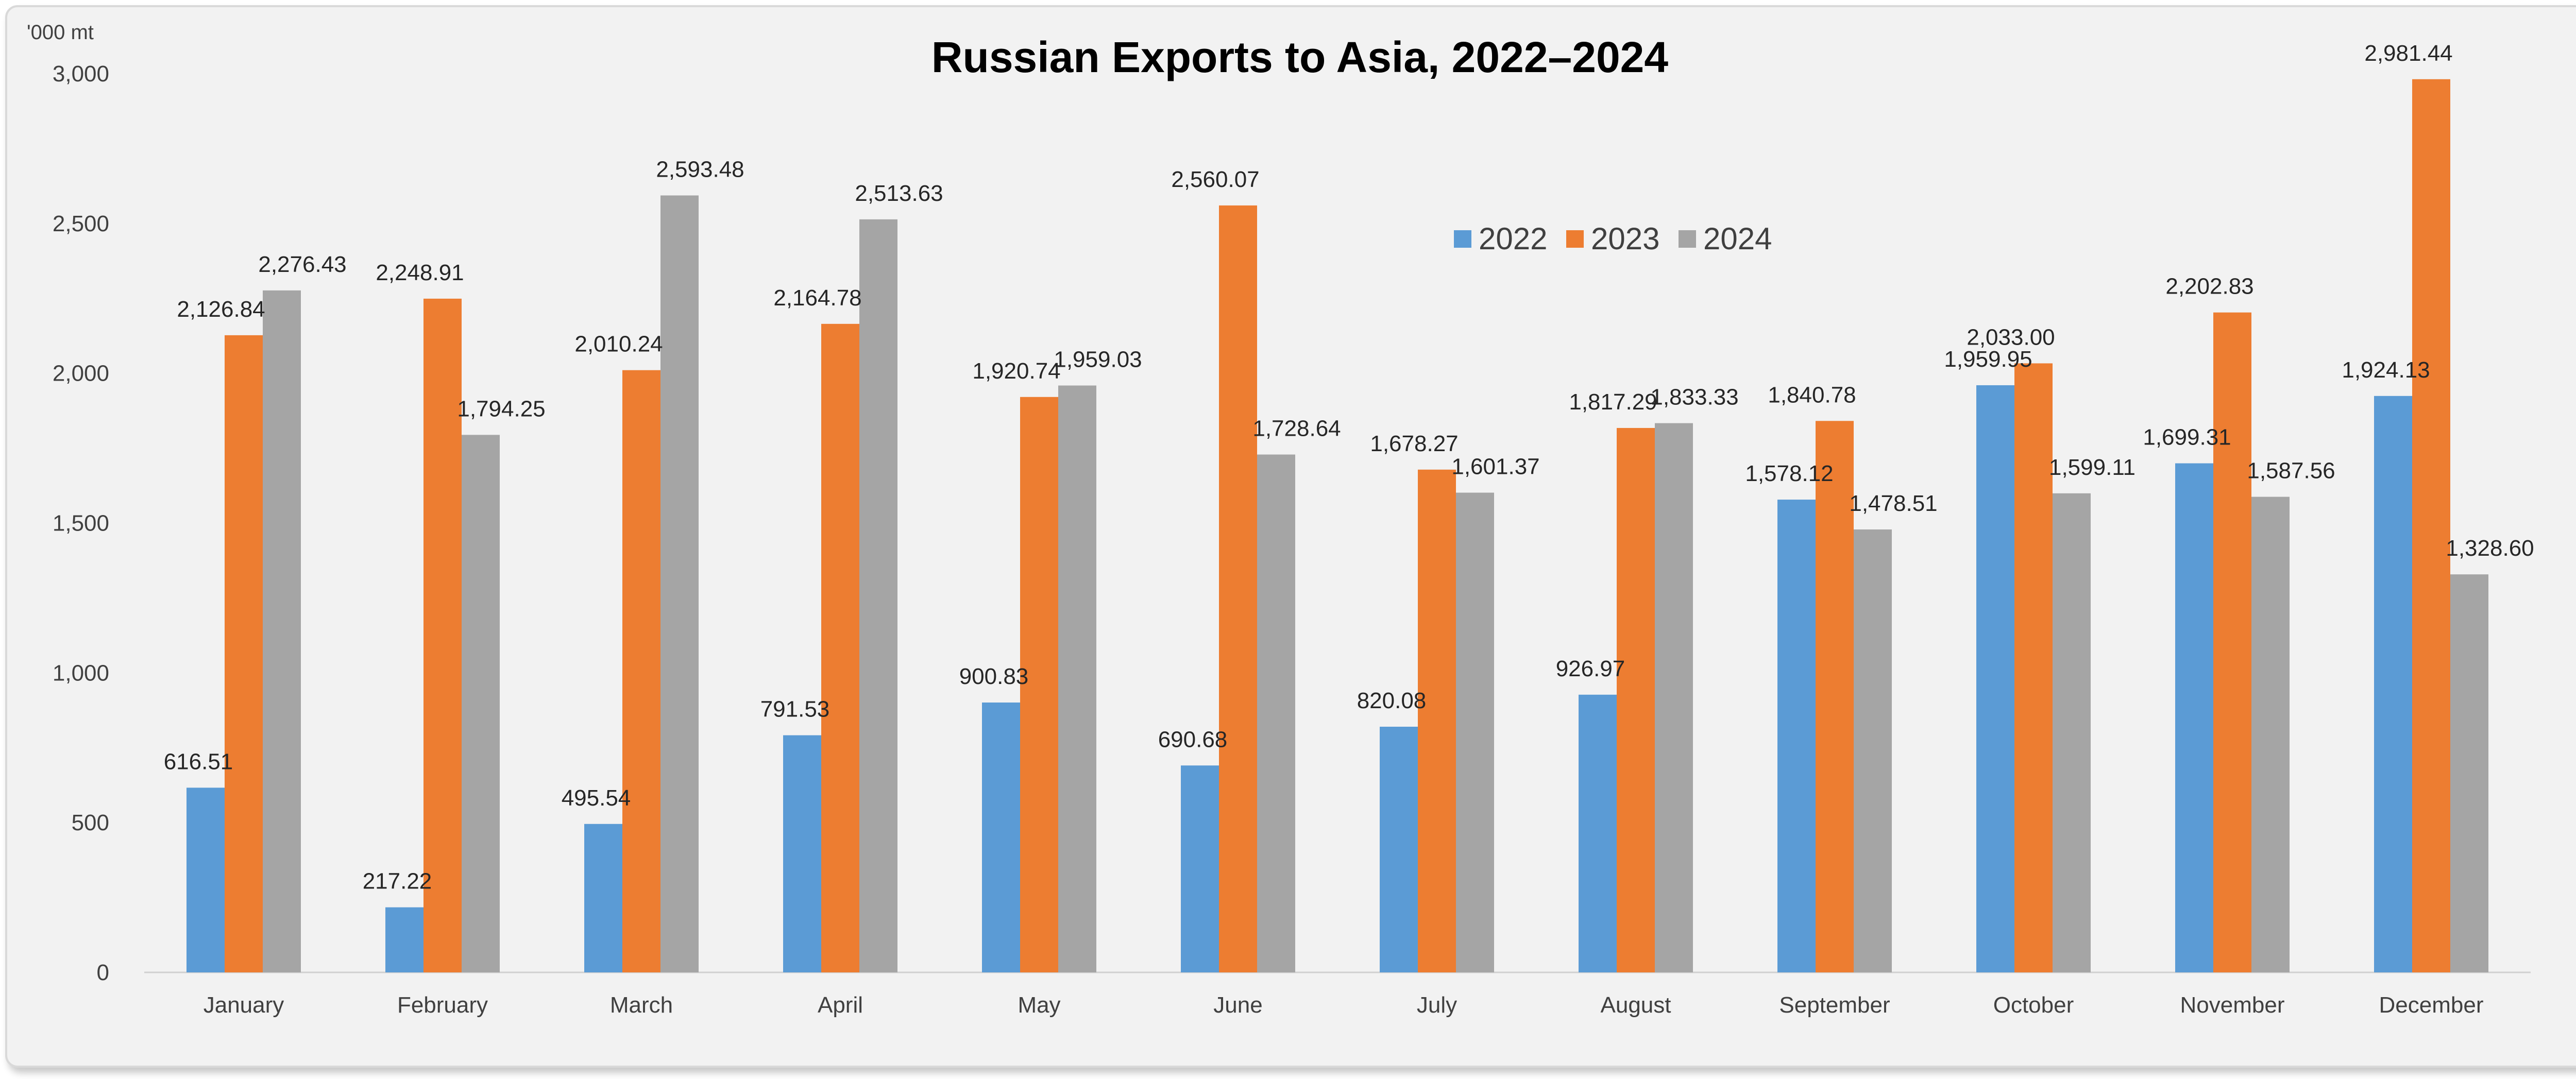  Describe the element at coordinates (1237, 1005) in the screenshot. I see `x-tick-label: June` at that location.